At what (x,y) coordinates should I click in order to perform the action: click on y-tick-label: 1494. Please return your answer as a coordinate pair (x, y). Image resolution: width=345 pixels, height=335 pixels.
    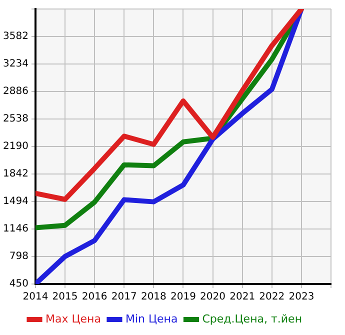
    Looking at the image, I should click on (15, 202).